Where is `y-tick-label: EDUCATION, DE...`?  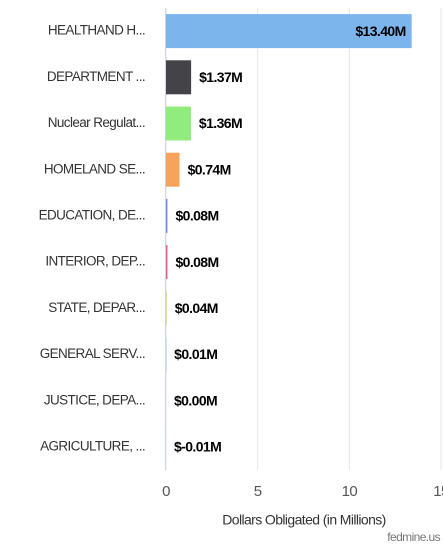
y-tick-label: EDUCATION, DE... is located at coordinates (92, 214).